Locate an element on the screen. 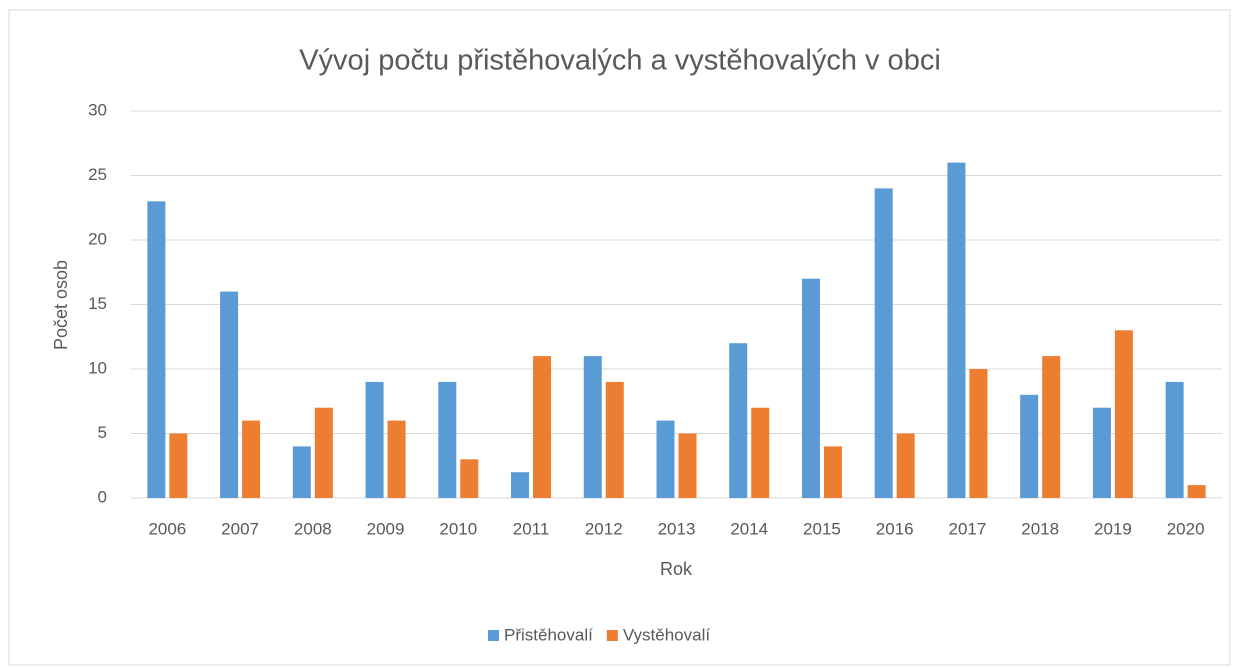 Image resolution: width=1239 pixels, height=669 pixels. y-tick-label: 25 is located at coordinates (97, 174).